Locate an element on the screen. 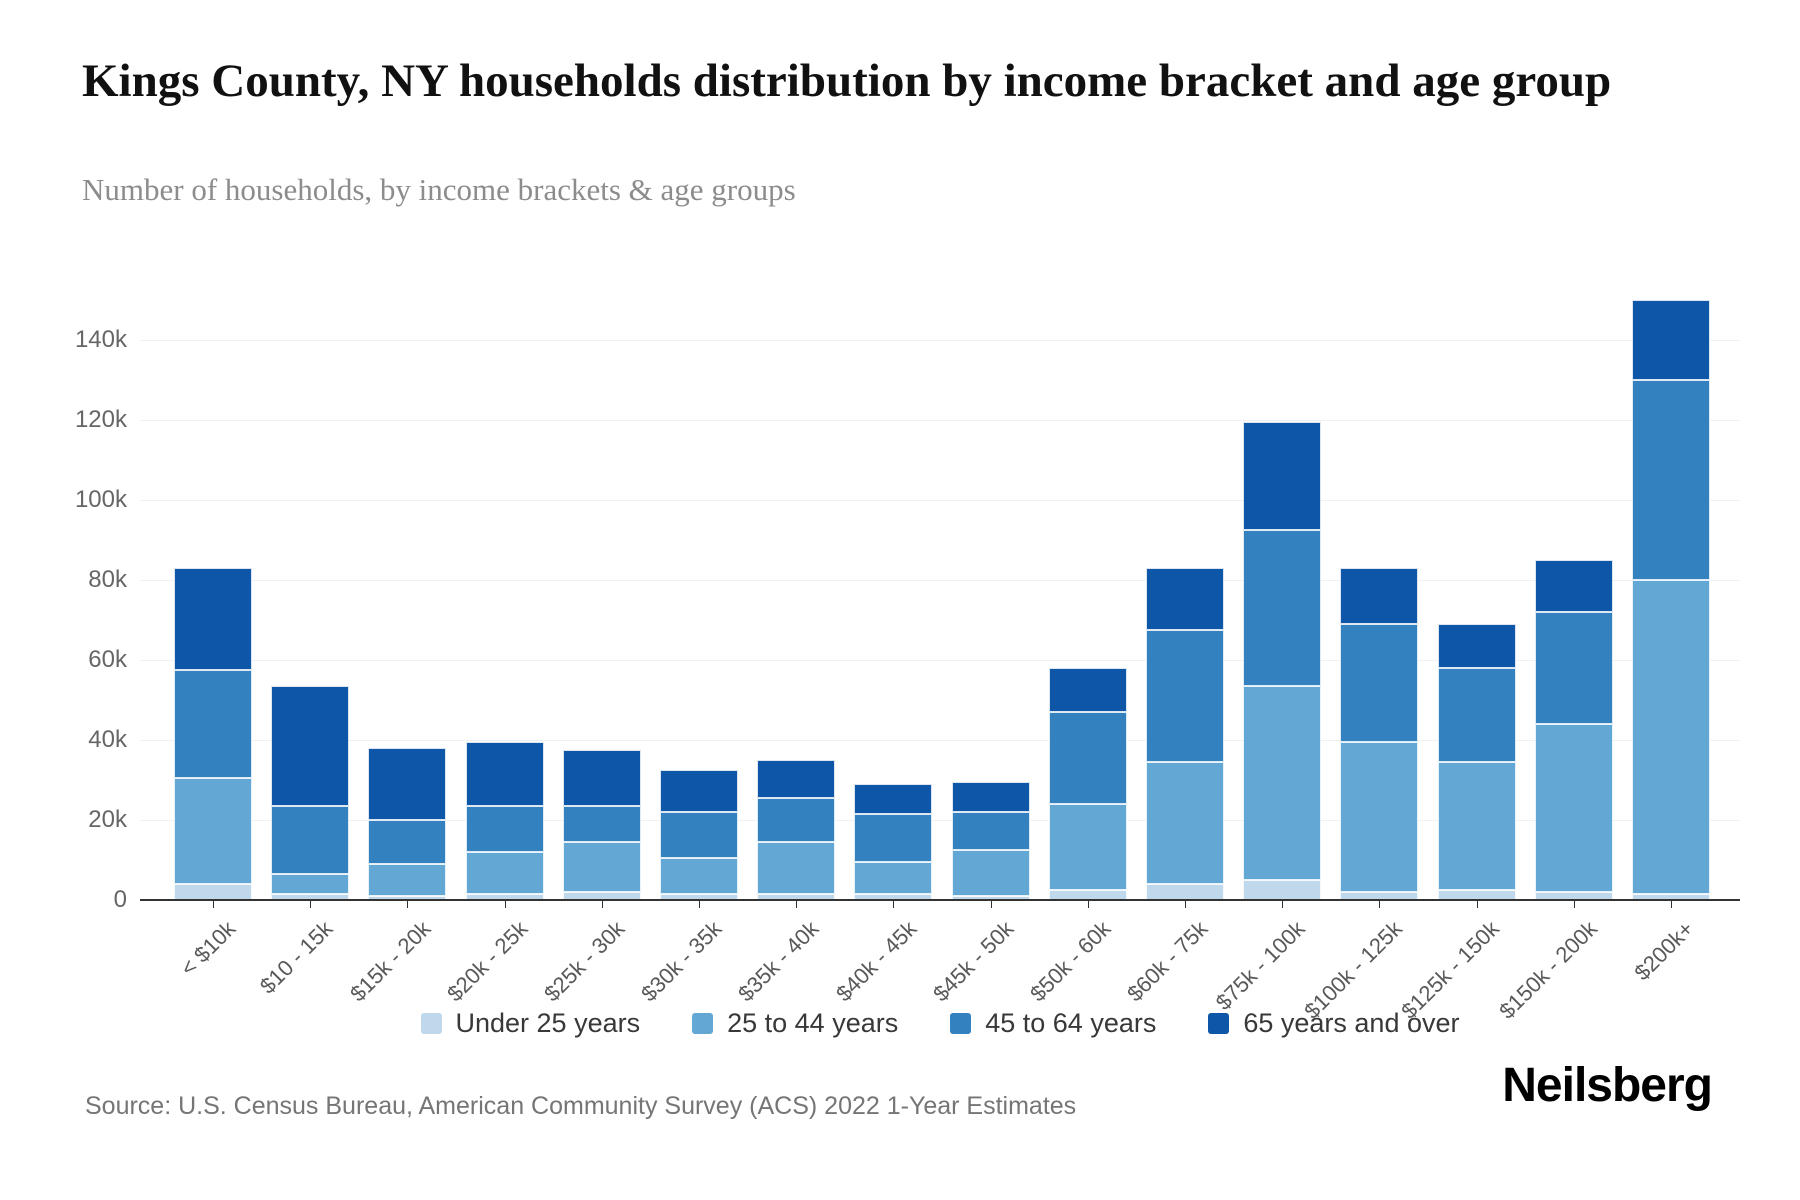 The width and height of the screenshot is (1800, 1200). legend-item-65-years-and-over: 65 years and over is located at coordinates (1334, 1023).